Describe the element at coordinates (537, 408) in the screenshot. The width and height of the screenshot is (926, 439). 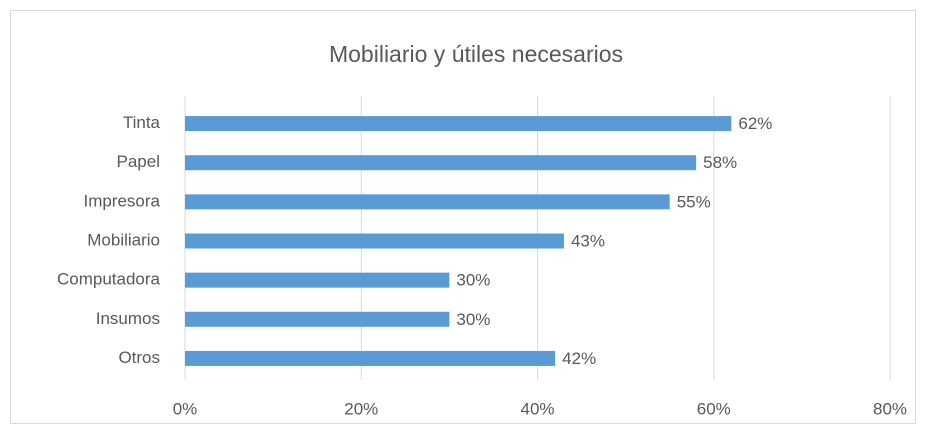
I see `x-tick-label: 40%` at that location.